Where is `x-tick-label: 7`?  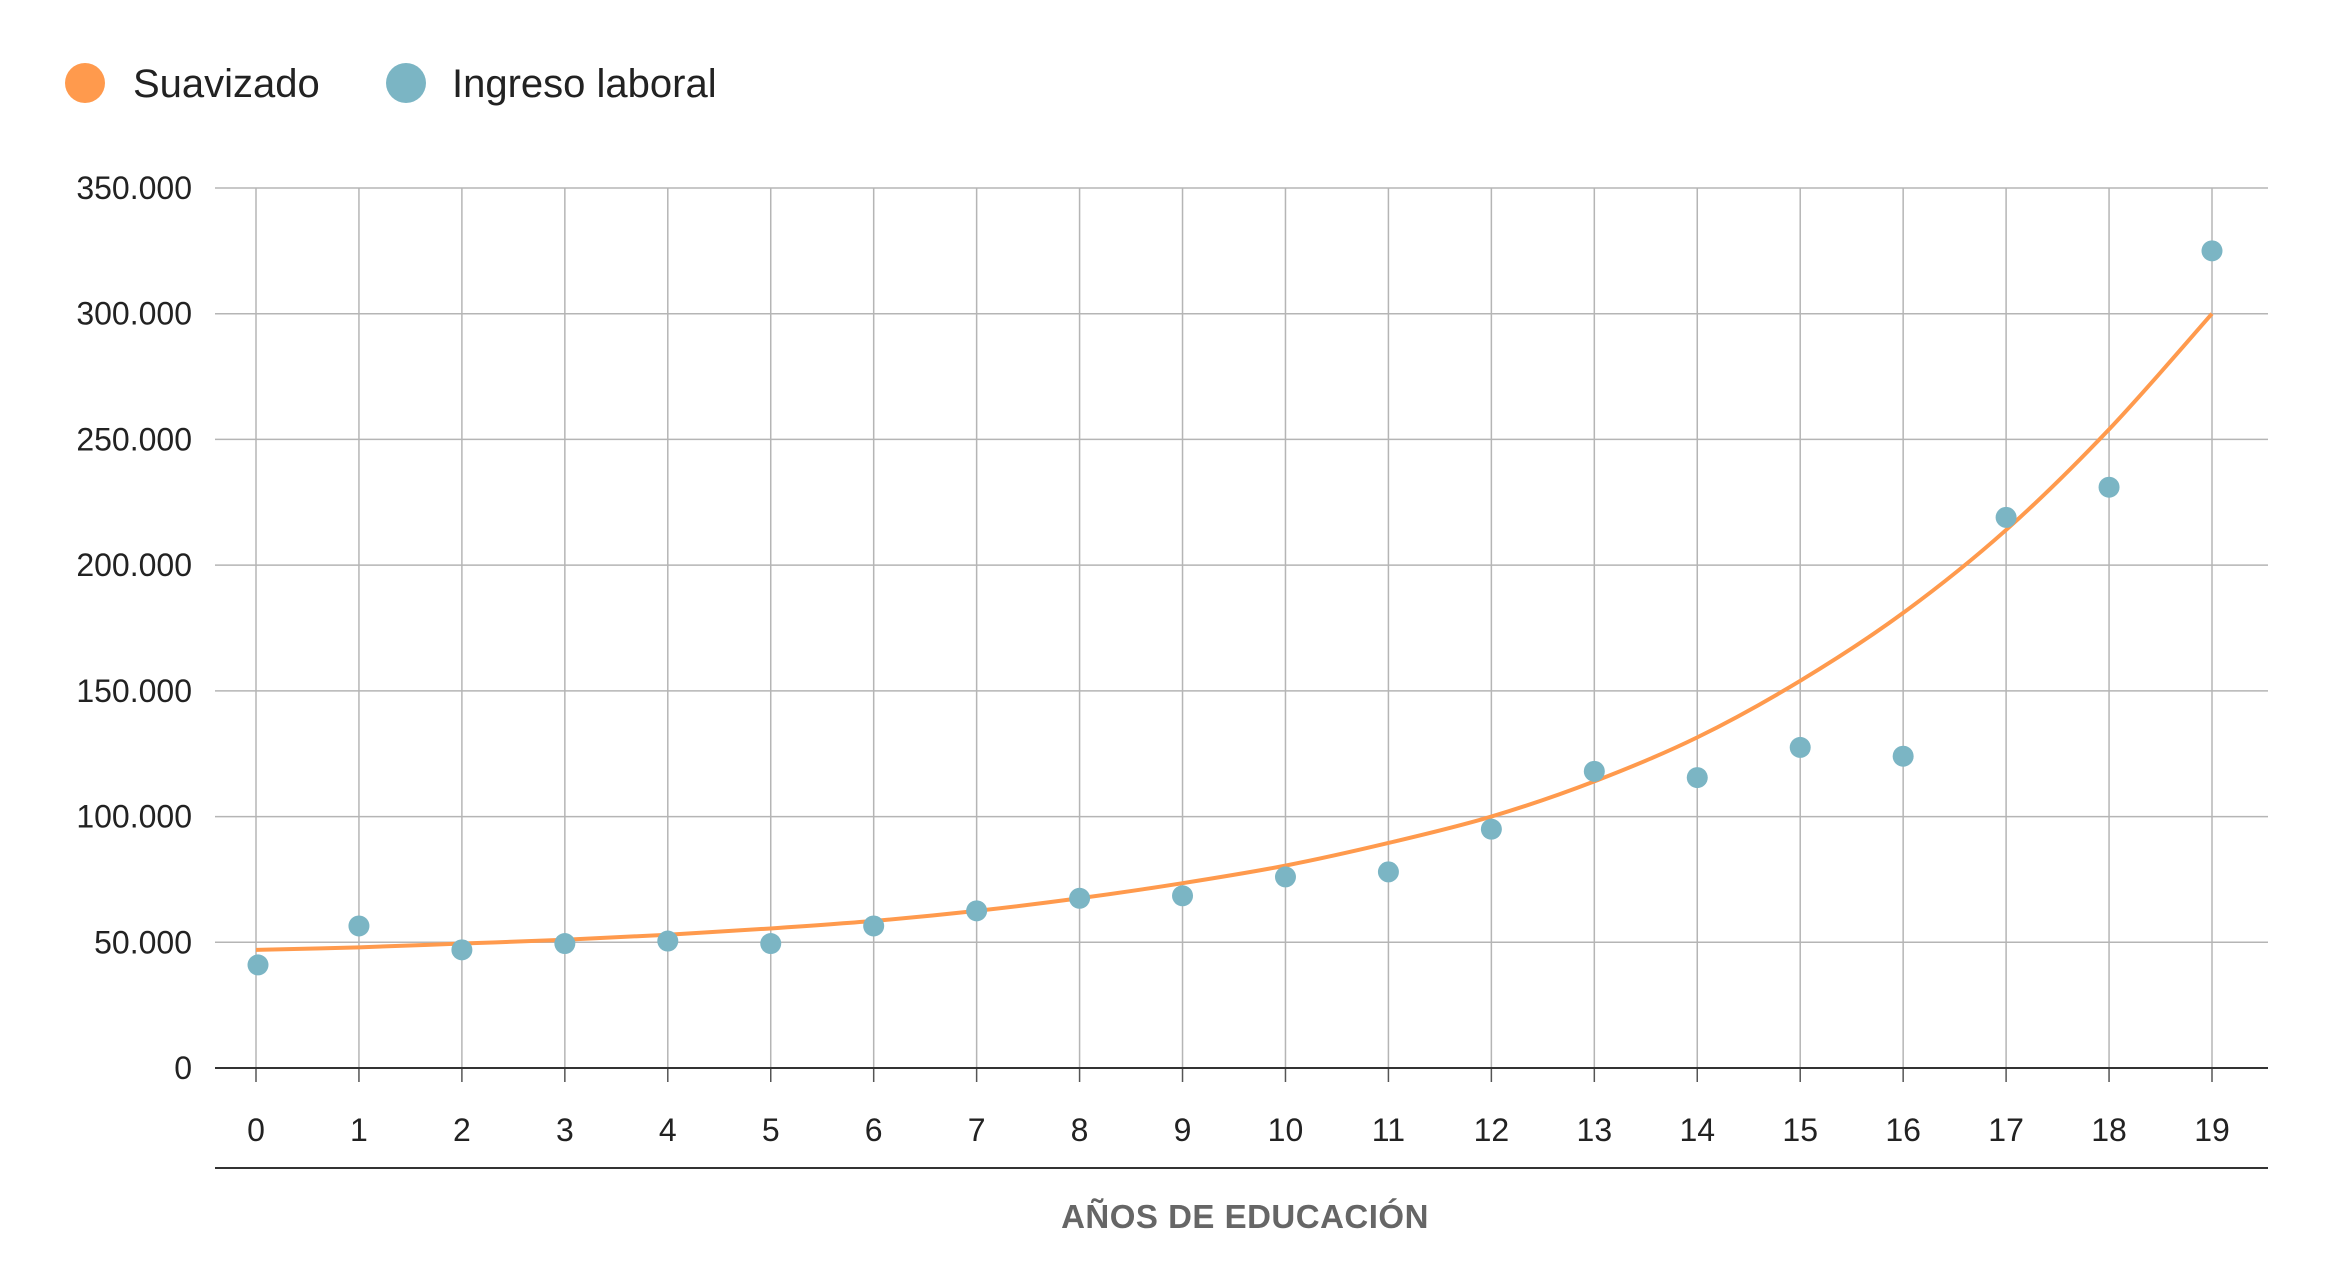 x-tick-label: 7 is located at coordinates (977, 1130).